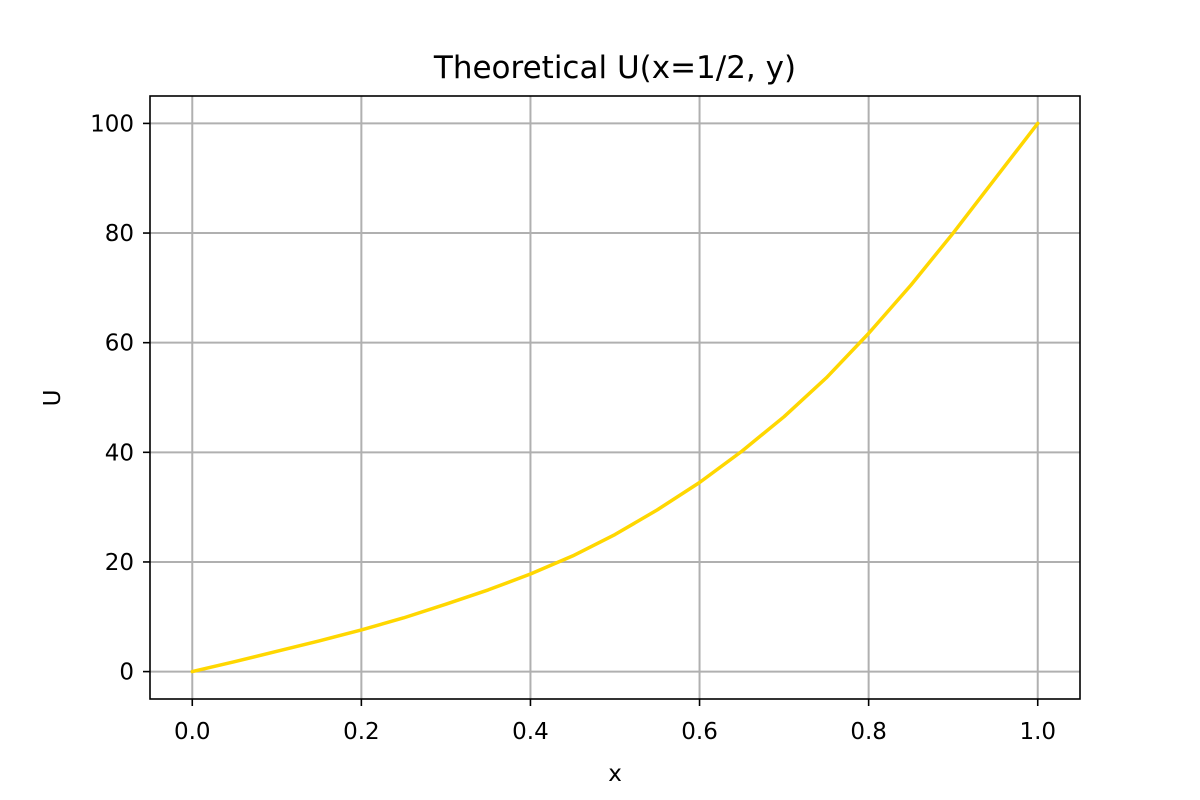 The height and width of the screenshot is (800, 1200). Describe the element at coordinates (119, 344) in the screenshot. I see `y-tick-label: 60` at that location.